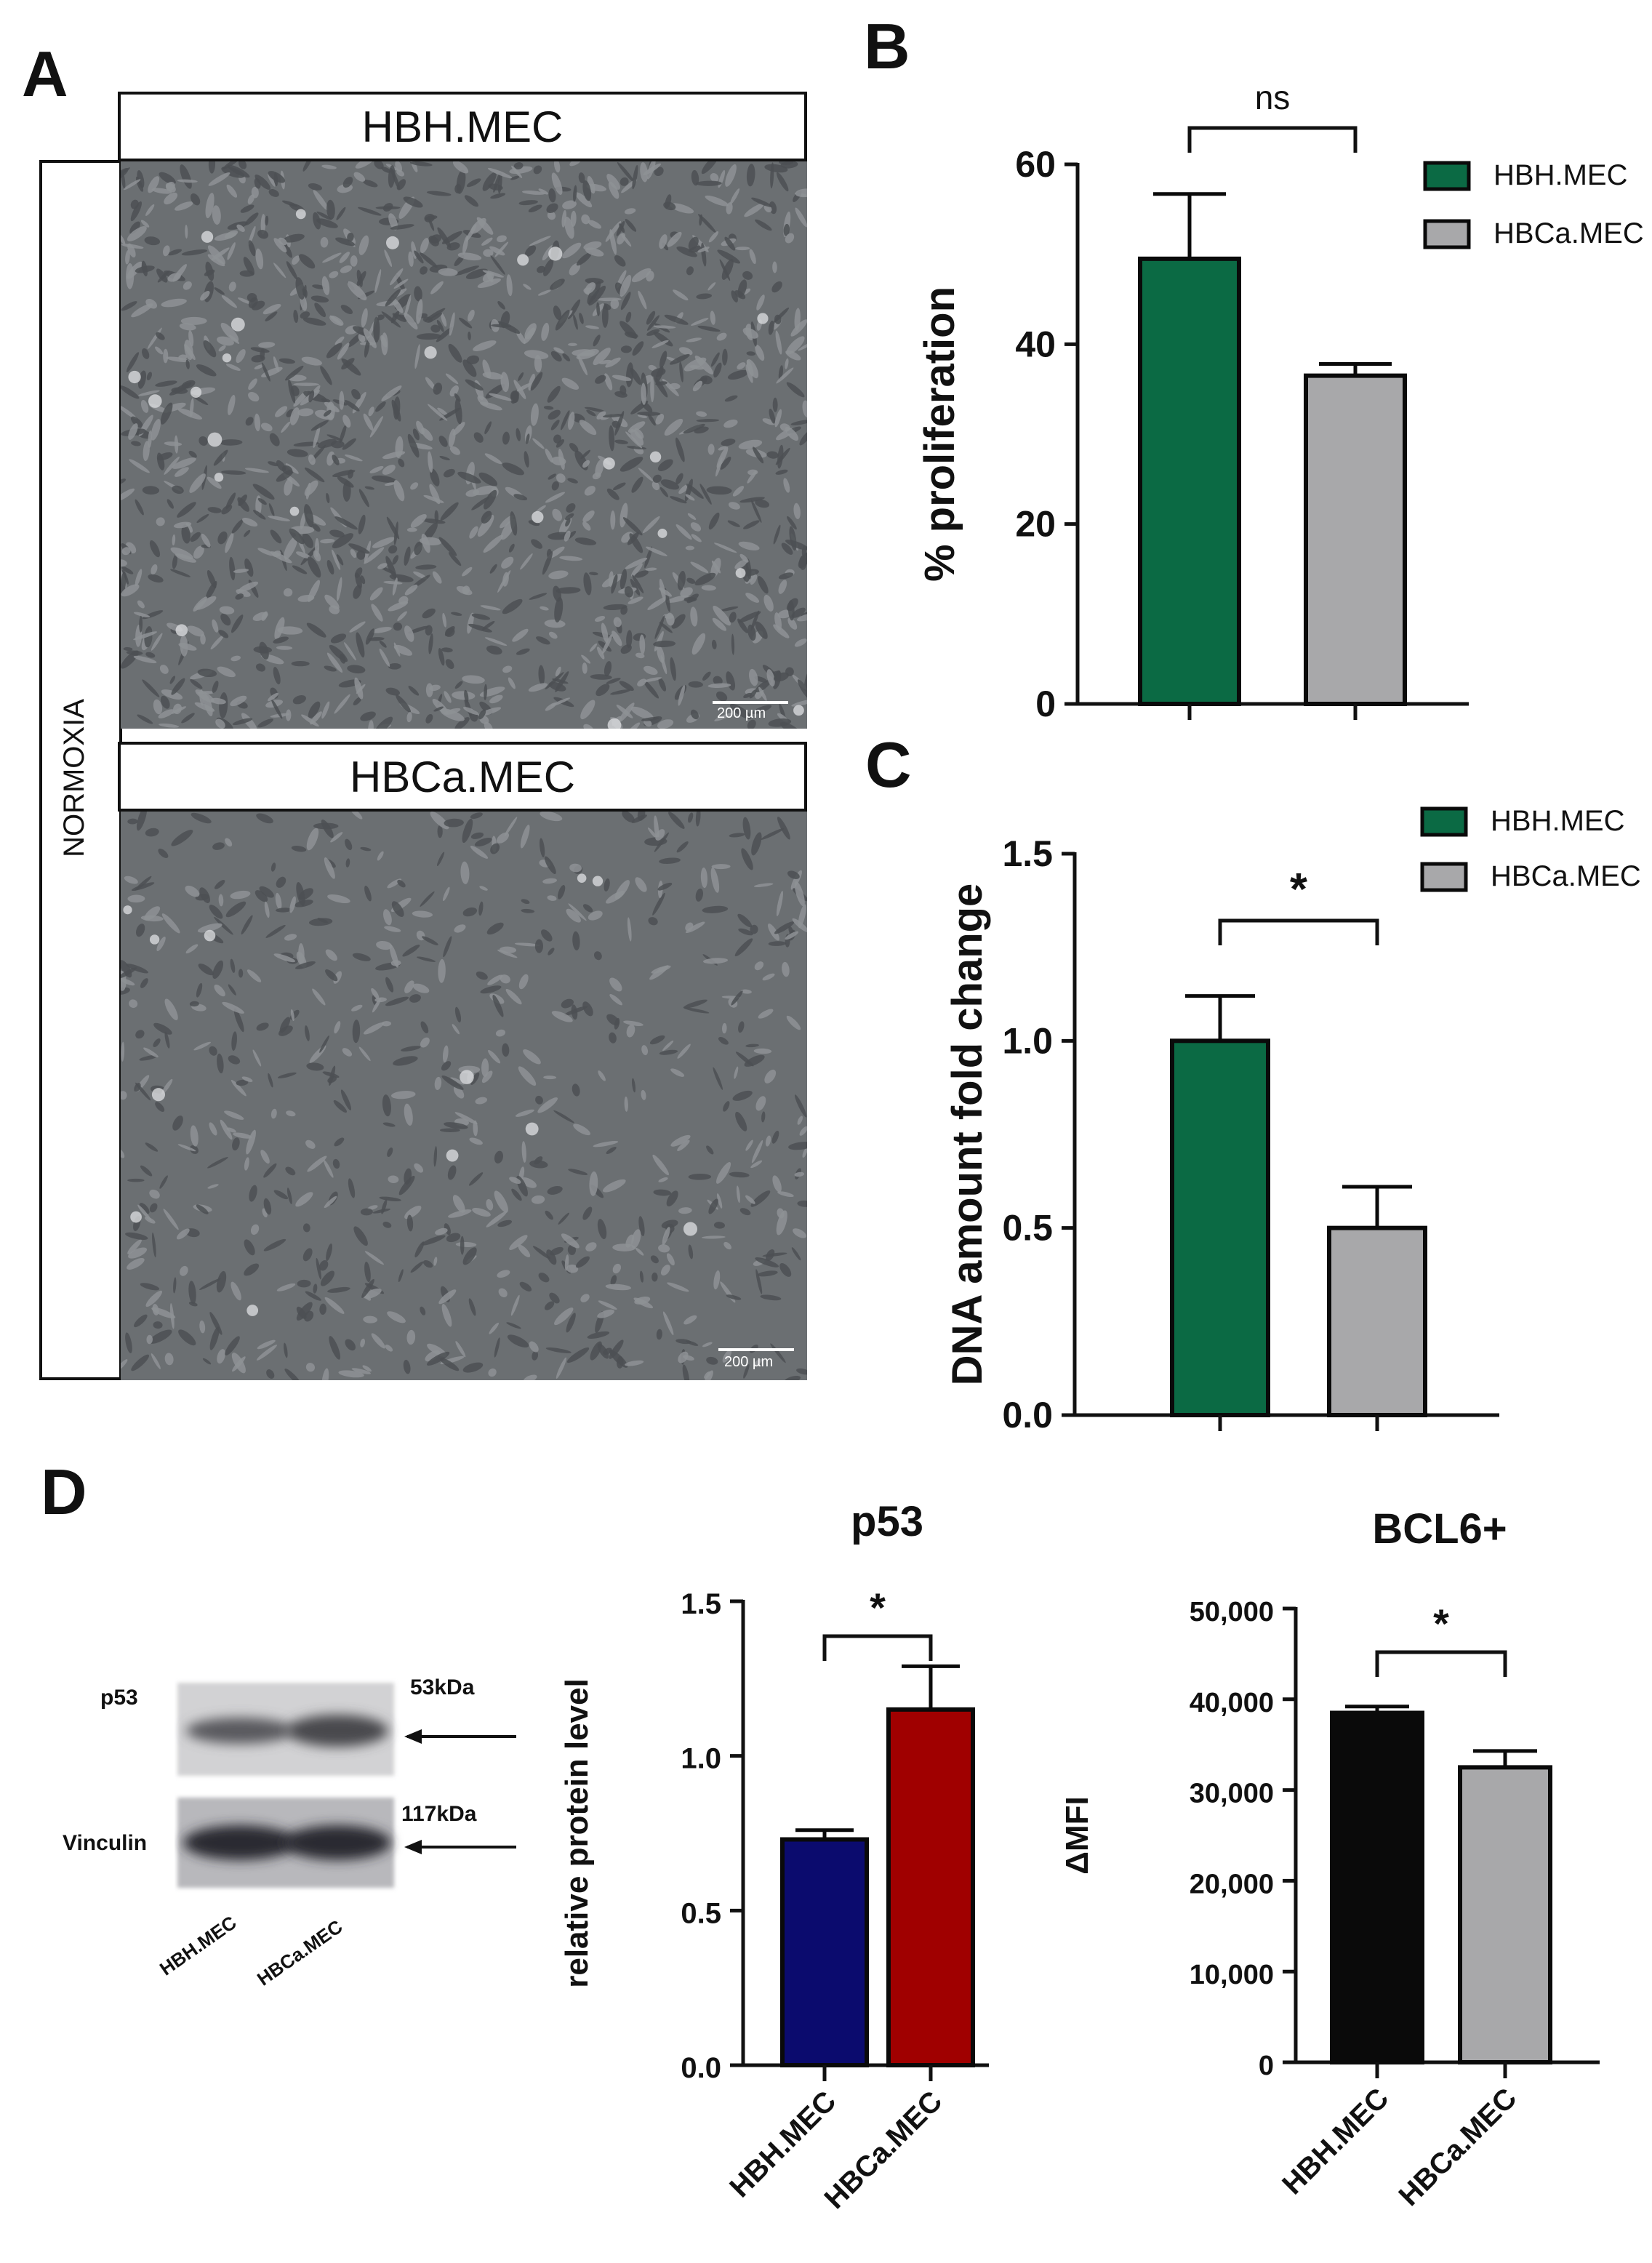 The image size is (1652, 2263). I want to click on blot-band-vinculin-hbh, so click(240, 1843).